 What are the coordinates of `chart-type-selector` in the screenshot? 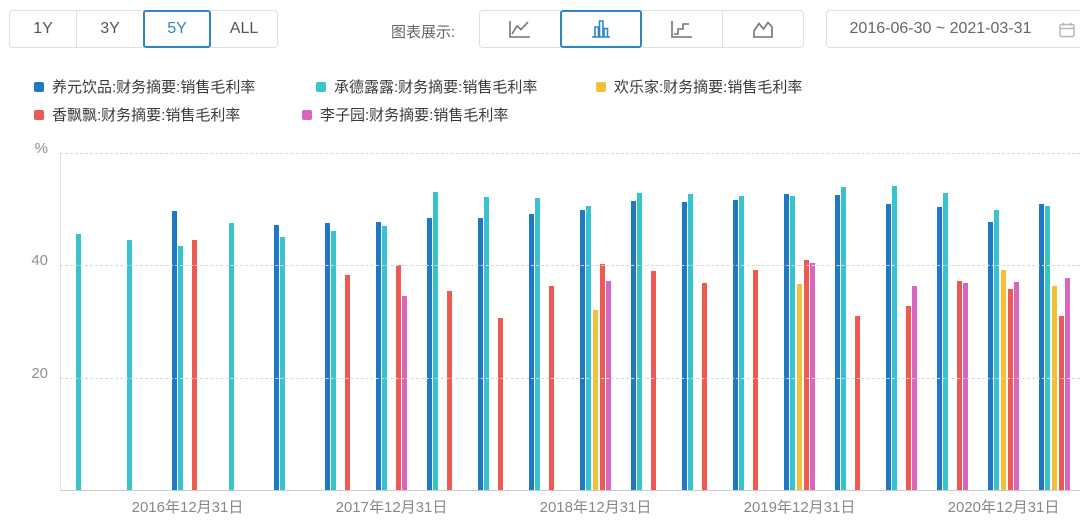 It's located at (641, 29).